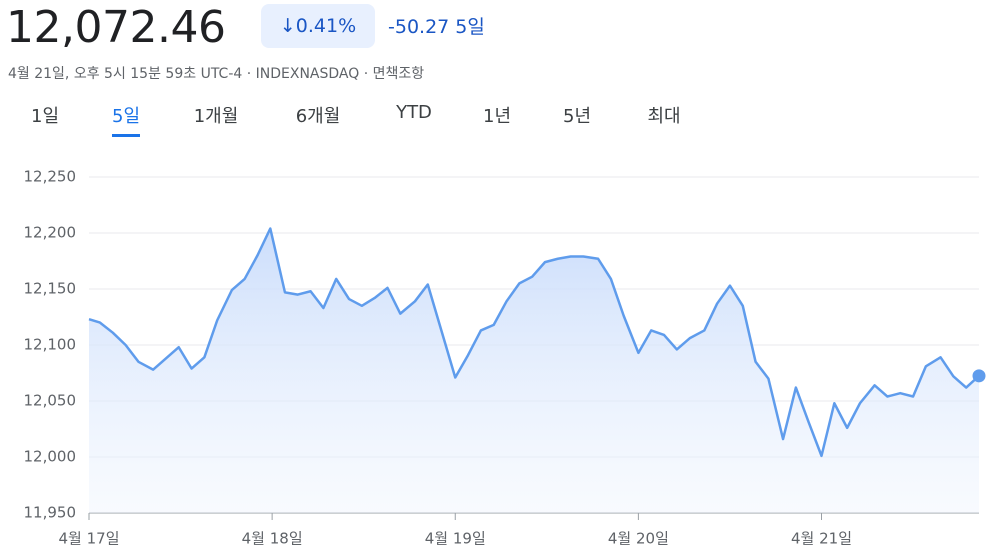 This screenshot has width=989, height=554. Describe the element at coordinates (50, 289) in the screenshot. I see `y-tick-label: 12,150` at that location.